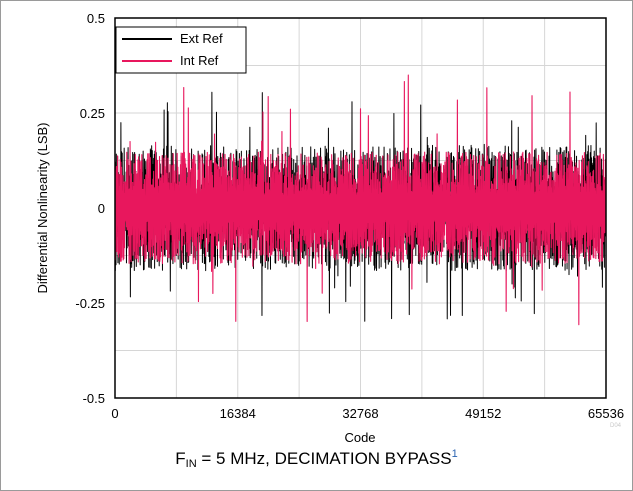 Image resolution: width=633 pixels, height=491 pixels. What do you see at coordinates (606, 413) in the screenshot?
I see `x-tick-label: 65536` at bounding box center [606, 413].